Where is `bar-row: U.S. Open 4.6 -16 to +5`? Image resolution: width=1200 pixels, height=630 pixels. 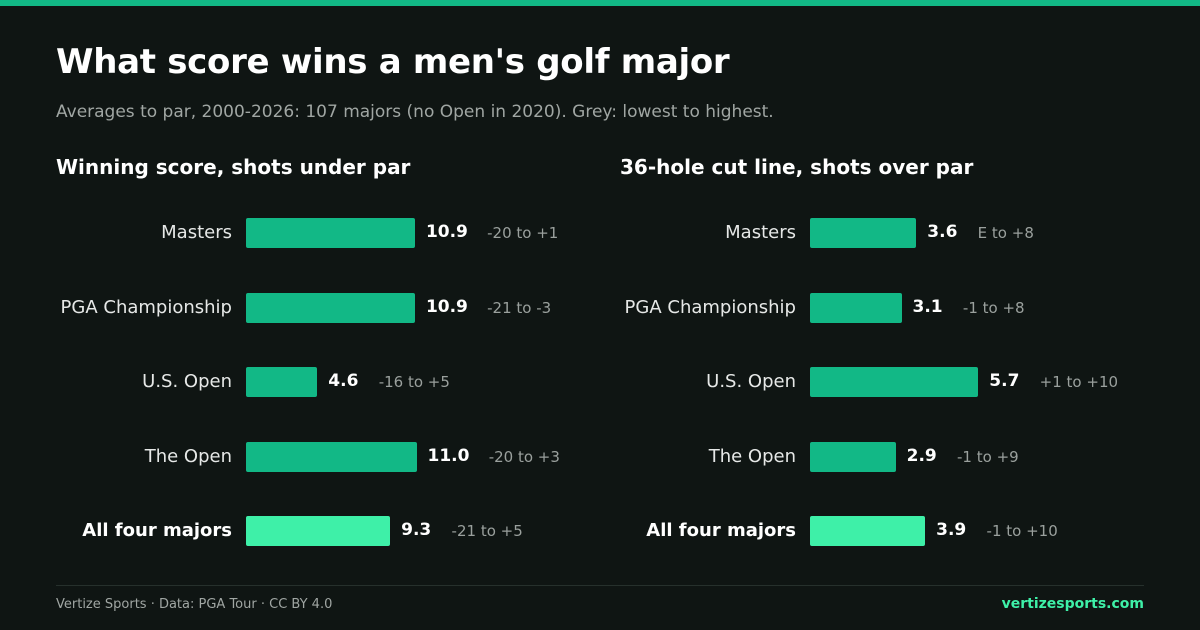
bar-row: U.S. Open 4.6 -16 to +5 is located at coordinates (336, 382).